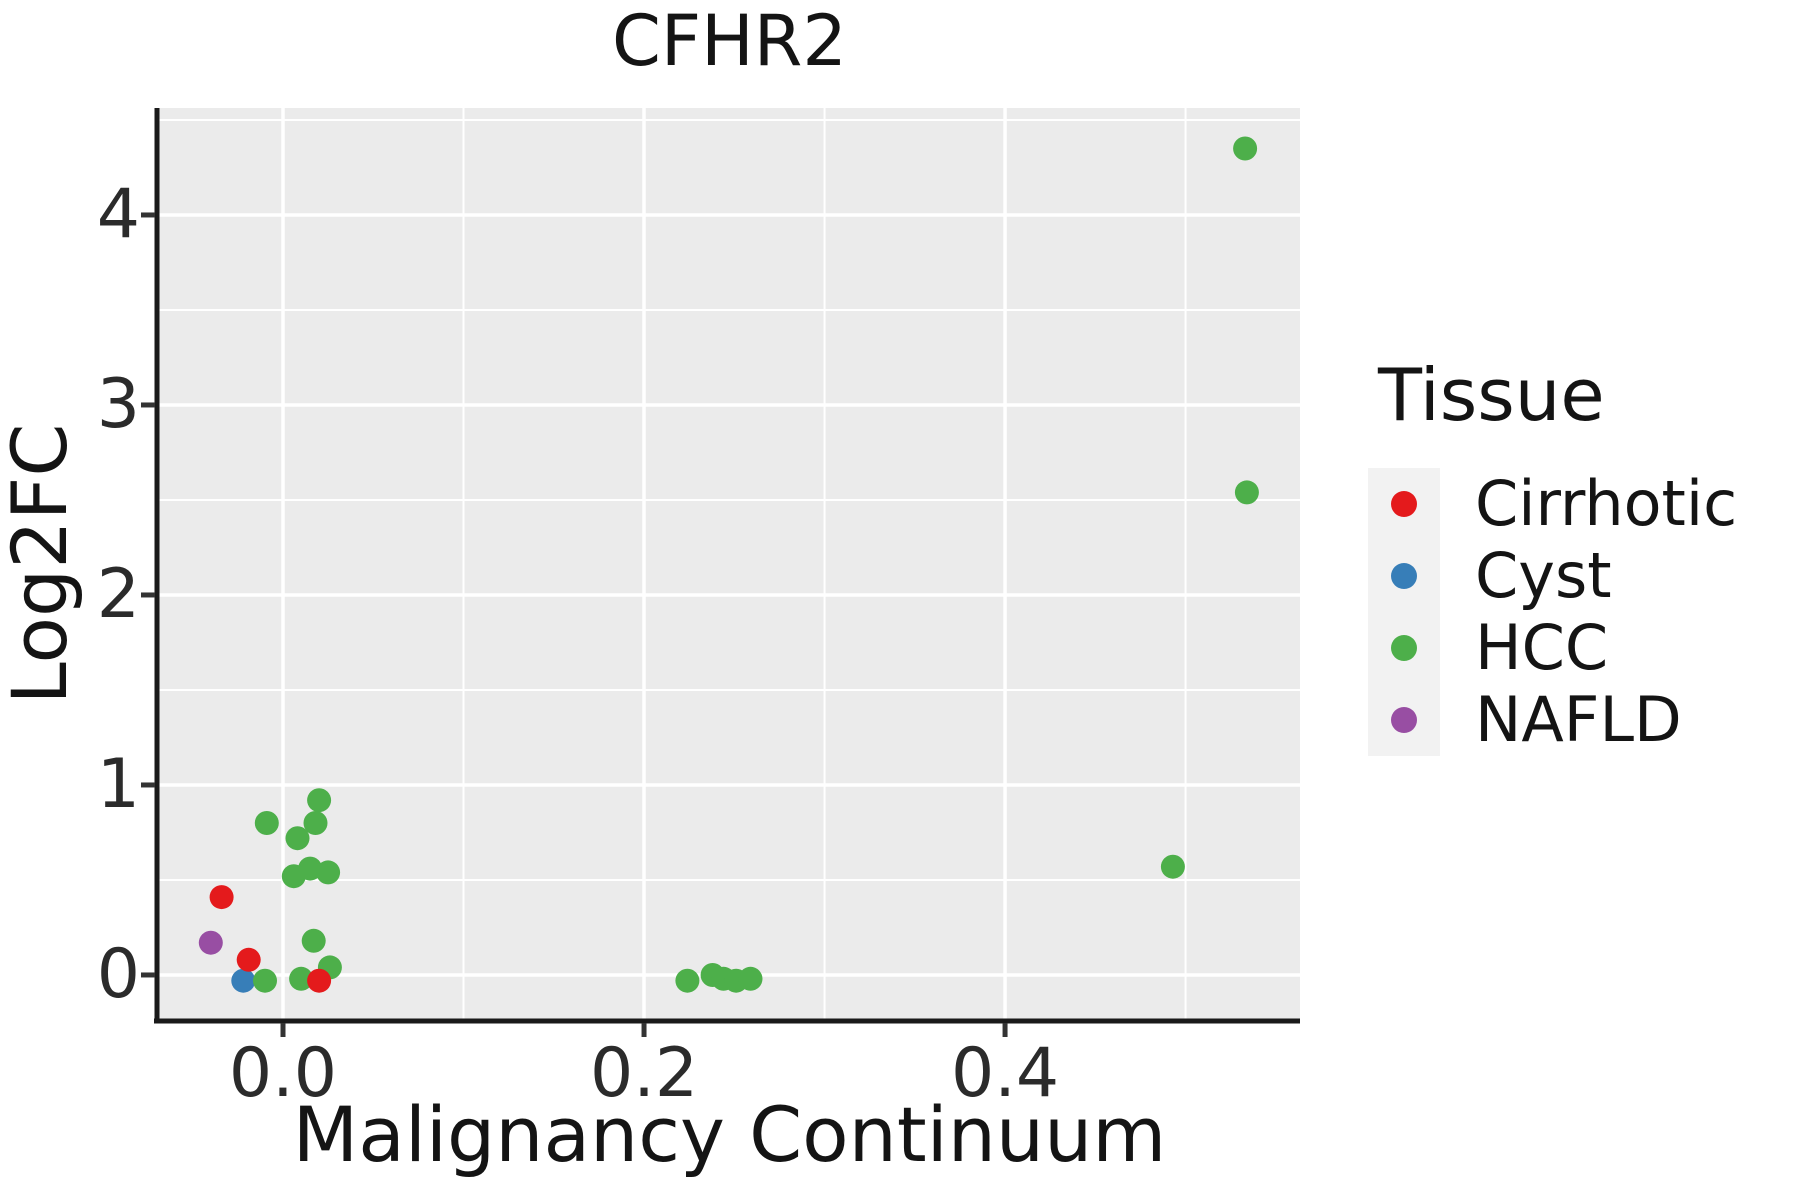 The width and height of the screenshot is (1800, 1200). I want to click on y-tick-label-0: 0, so click(118, 974).